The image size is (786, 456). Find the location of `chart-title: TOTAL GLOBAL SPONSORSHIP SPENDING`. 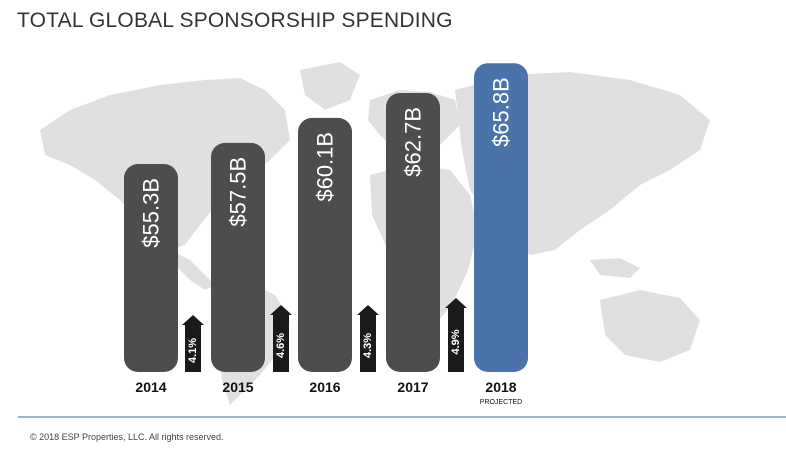

chart-title: TOTAL GLOBAL SPONSORSHIP SPENDING is located at coordinates (235, 20).